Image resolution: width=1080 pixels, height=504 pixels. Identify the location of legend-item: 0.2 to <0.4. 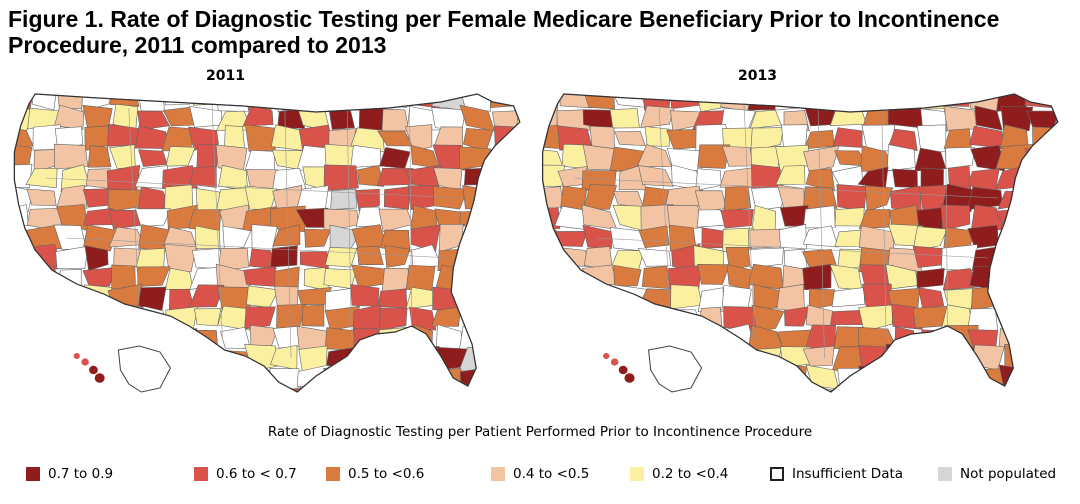
(679, 474).